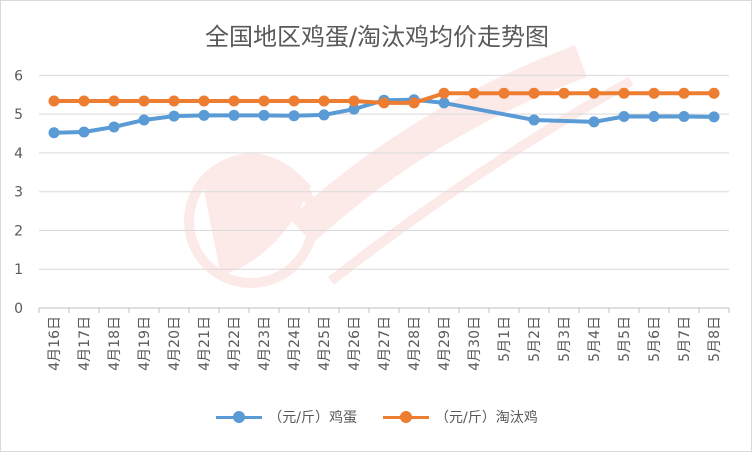  What do you see at coordinates (415, 343) in the screenshot?
I see `x-tick-label: 4月28日` at bounding box center [415, 343].